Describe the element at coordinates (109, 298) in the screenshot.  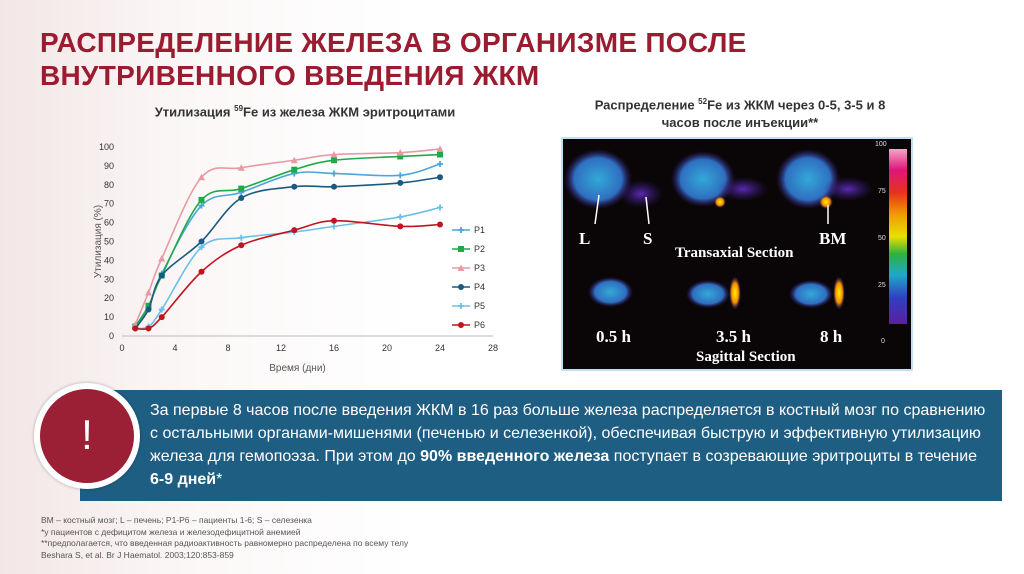
I see `y-tick-label: 20` at that location.